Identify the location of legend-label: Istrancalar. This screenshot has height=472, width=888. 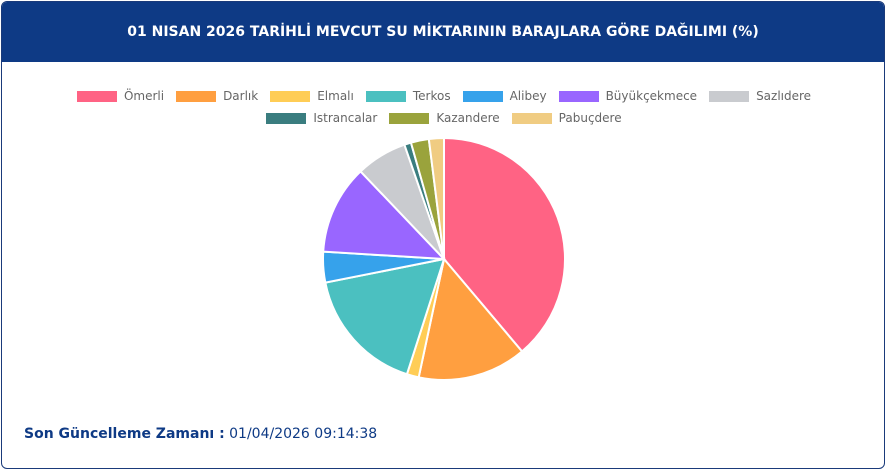
(345, 118).